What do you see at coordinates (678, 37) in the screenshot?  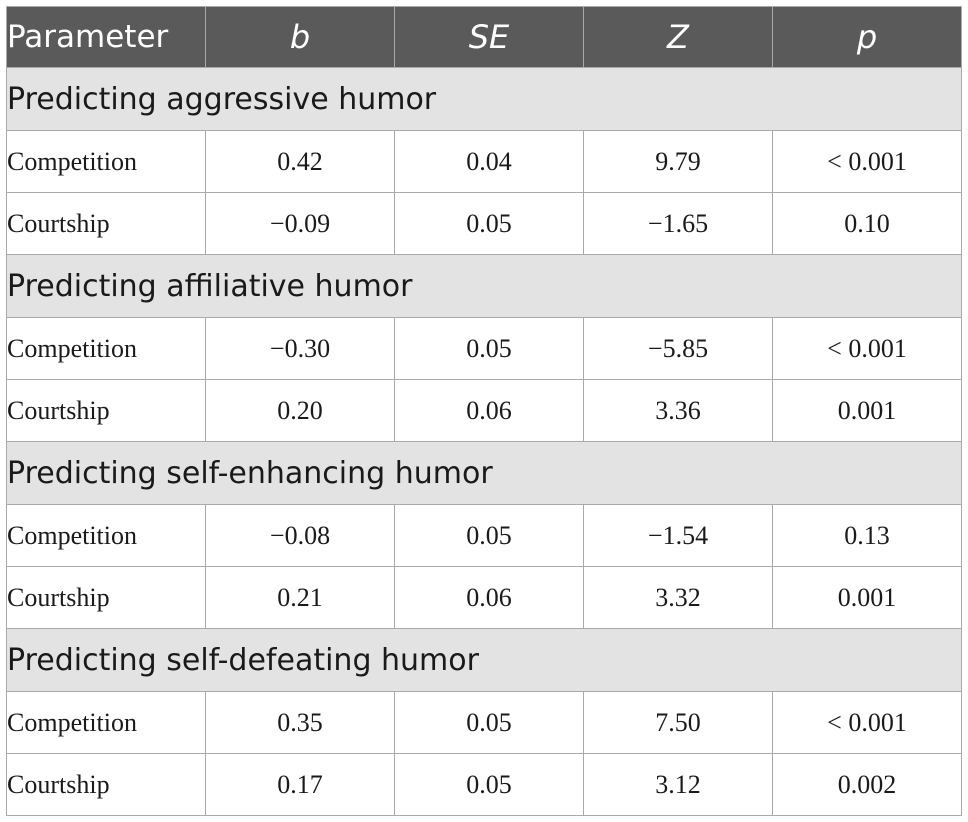 I see `header-z: Z` at bounding box center [678, 37].